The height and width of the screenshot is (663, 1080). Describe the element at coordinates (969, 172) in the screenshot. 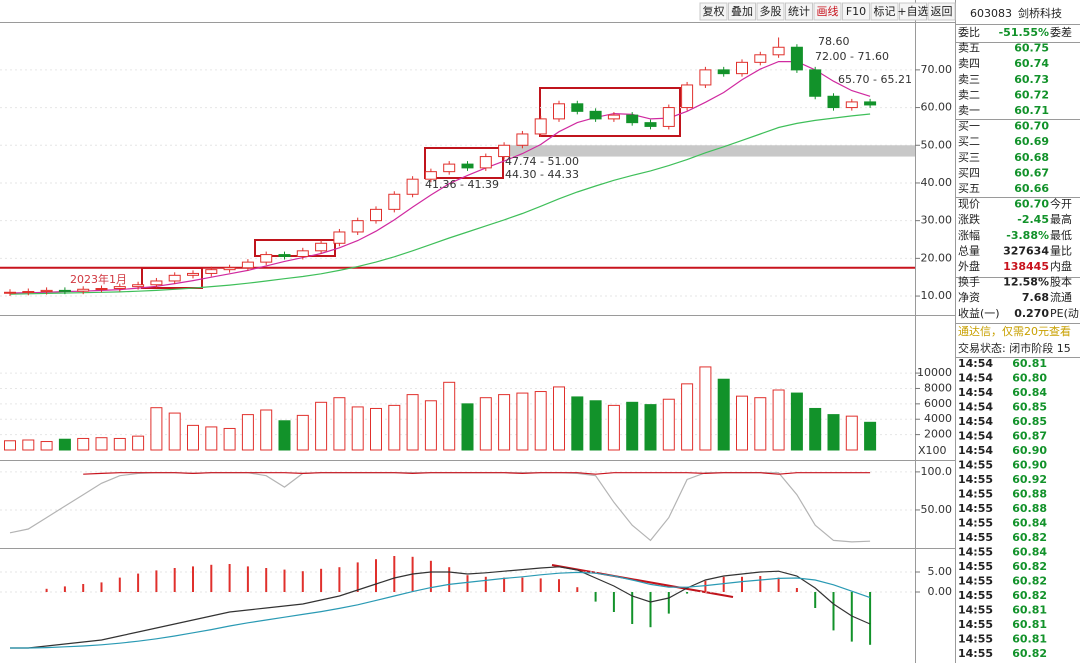

I see `quote-label: 买四` at that location.